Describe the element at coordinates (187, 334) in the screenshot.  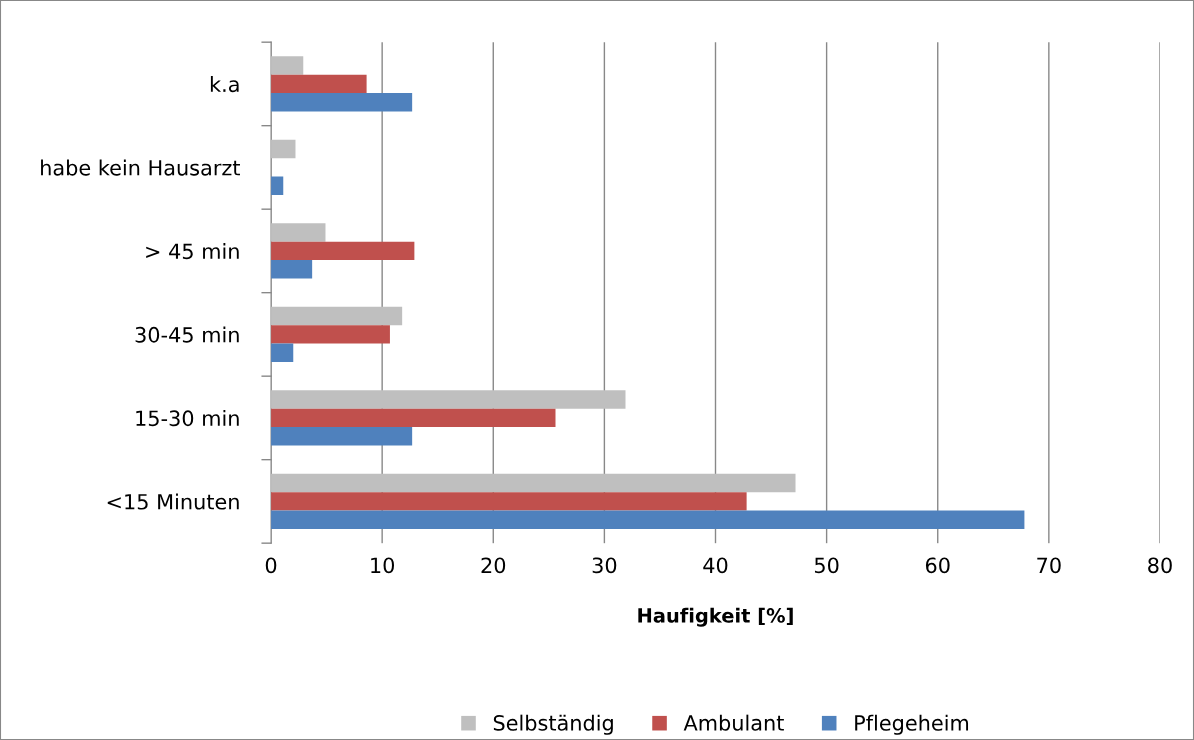
I see `y-tick-label: 30-45 min` at that location.